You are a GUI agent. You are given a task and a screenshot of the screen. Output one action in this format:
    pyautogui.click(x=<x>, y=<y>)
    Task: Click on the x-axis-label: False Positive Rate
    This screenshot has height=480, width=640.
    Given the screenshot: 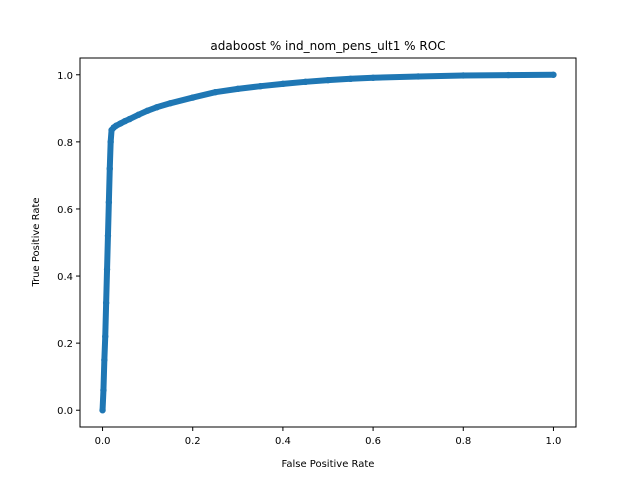 What is the action you would take?
    pyautogui.click(x=328, y=464)
    